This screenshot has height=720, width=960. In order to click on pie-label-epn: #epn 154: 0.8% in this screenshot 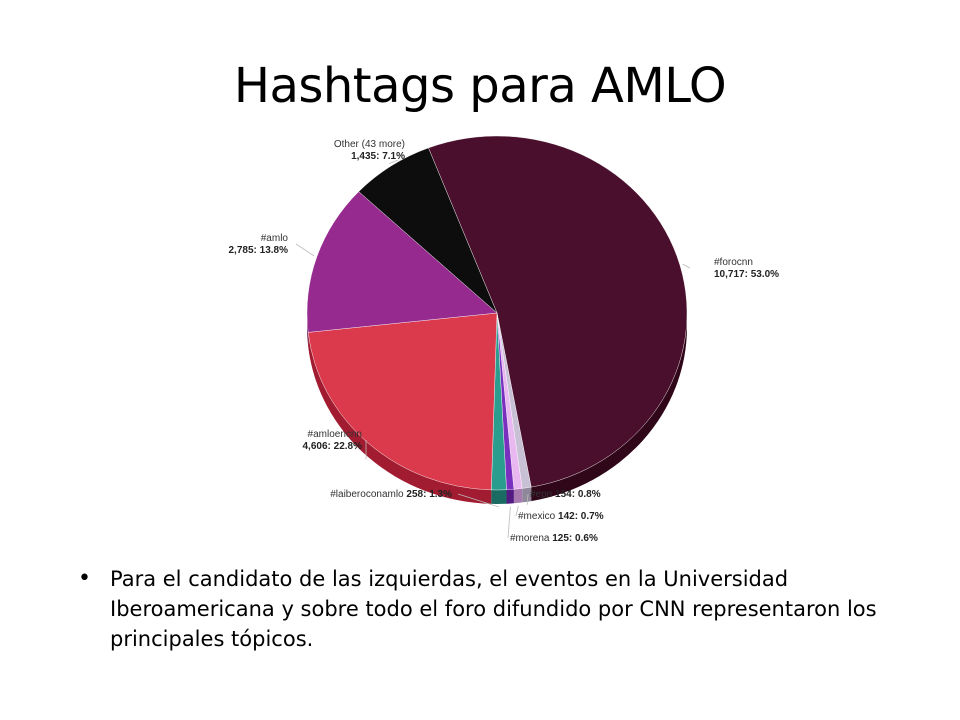, I will do `click(565, 494)`.